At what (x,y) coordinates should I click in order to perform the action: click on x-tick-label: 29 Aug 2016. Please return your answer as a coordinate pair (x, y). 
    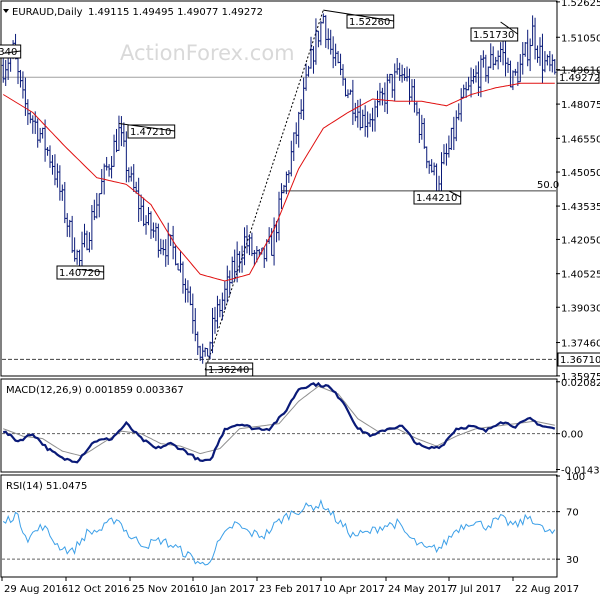
    Looking at the image, I should click on (36, 589).